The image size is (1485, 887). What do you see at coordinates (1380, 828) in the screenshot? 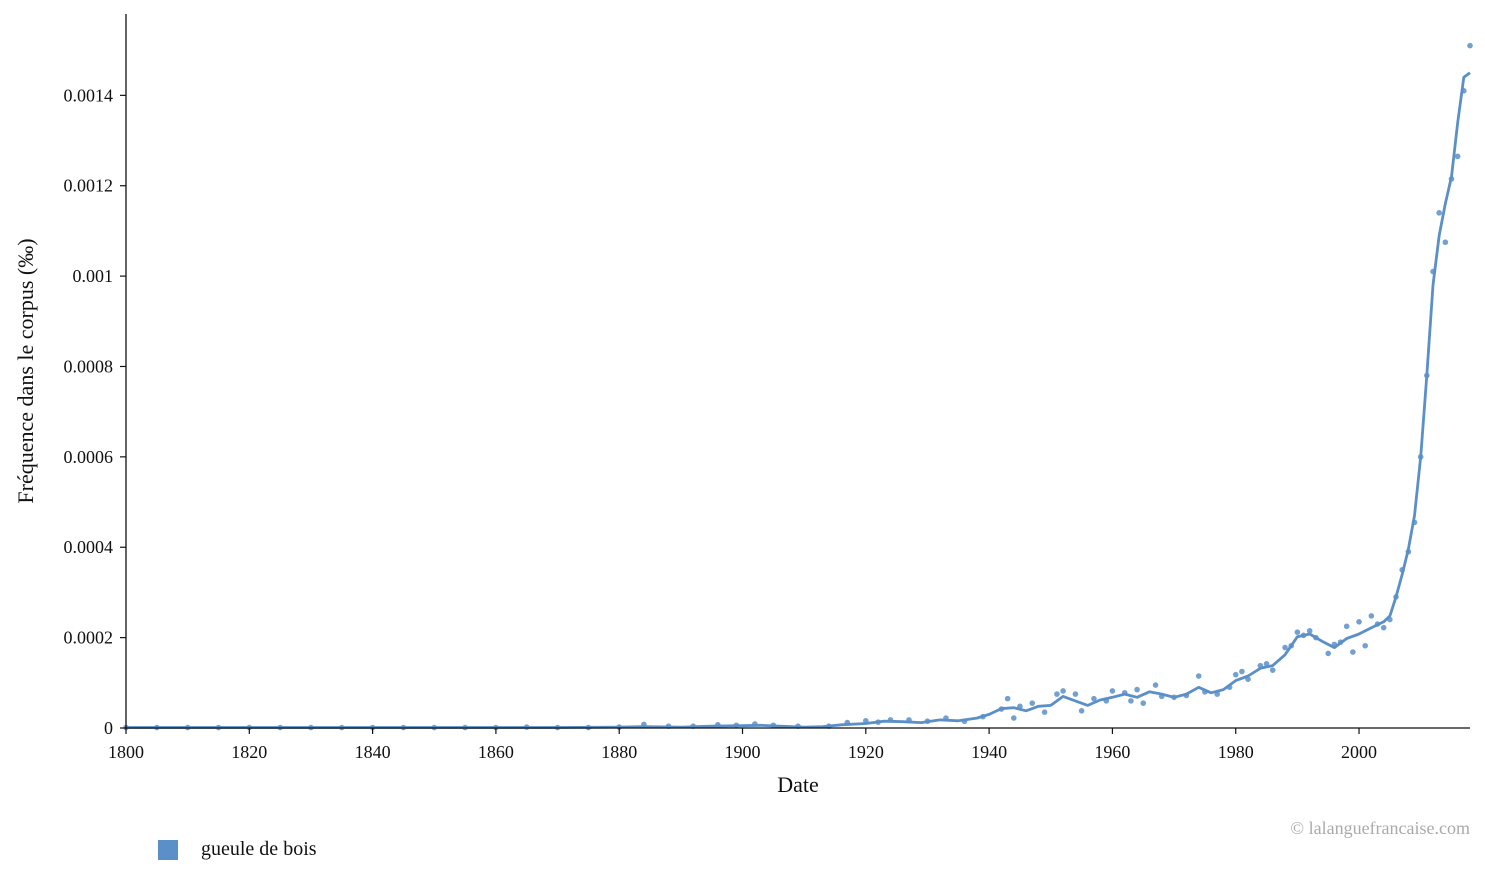
I see `watermark: © lalanguefrancaise.com` at bounding box center [1380, 828].